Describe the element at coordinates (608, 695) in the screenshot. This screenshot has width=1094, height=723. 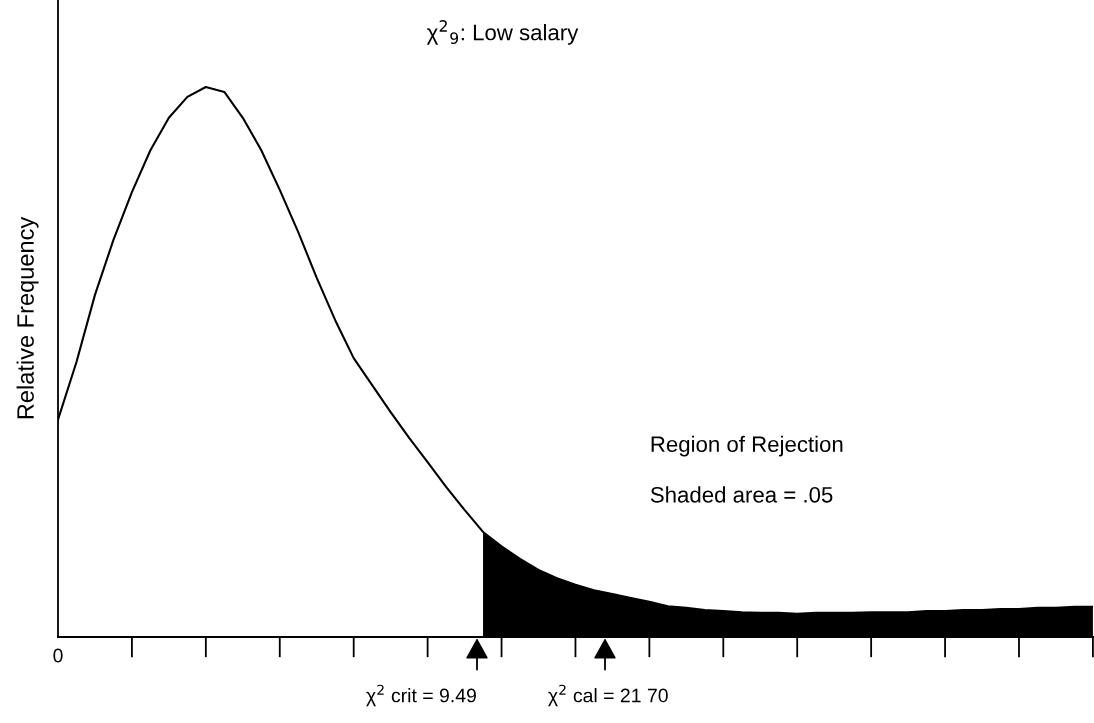
I see `text: χ$^{2}$ cal = 21 70` at that location.